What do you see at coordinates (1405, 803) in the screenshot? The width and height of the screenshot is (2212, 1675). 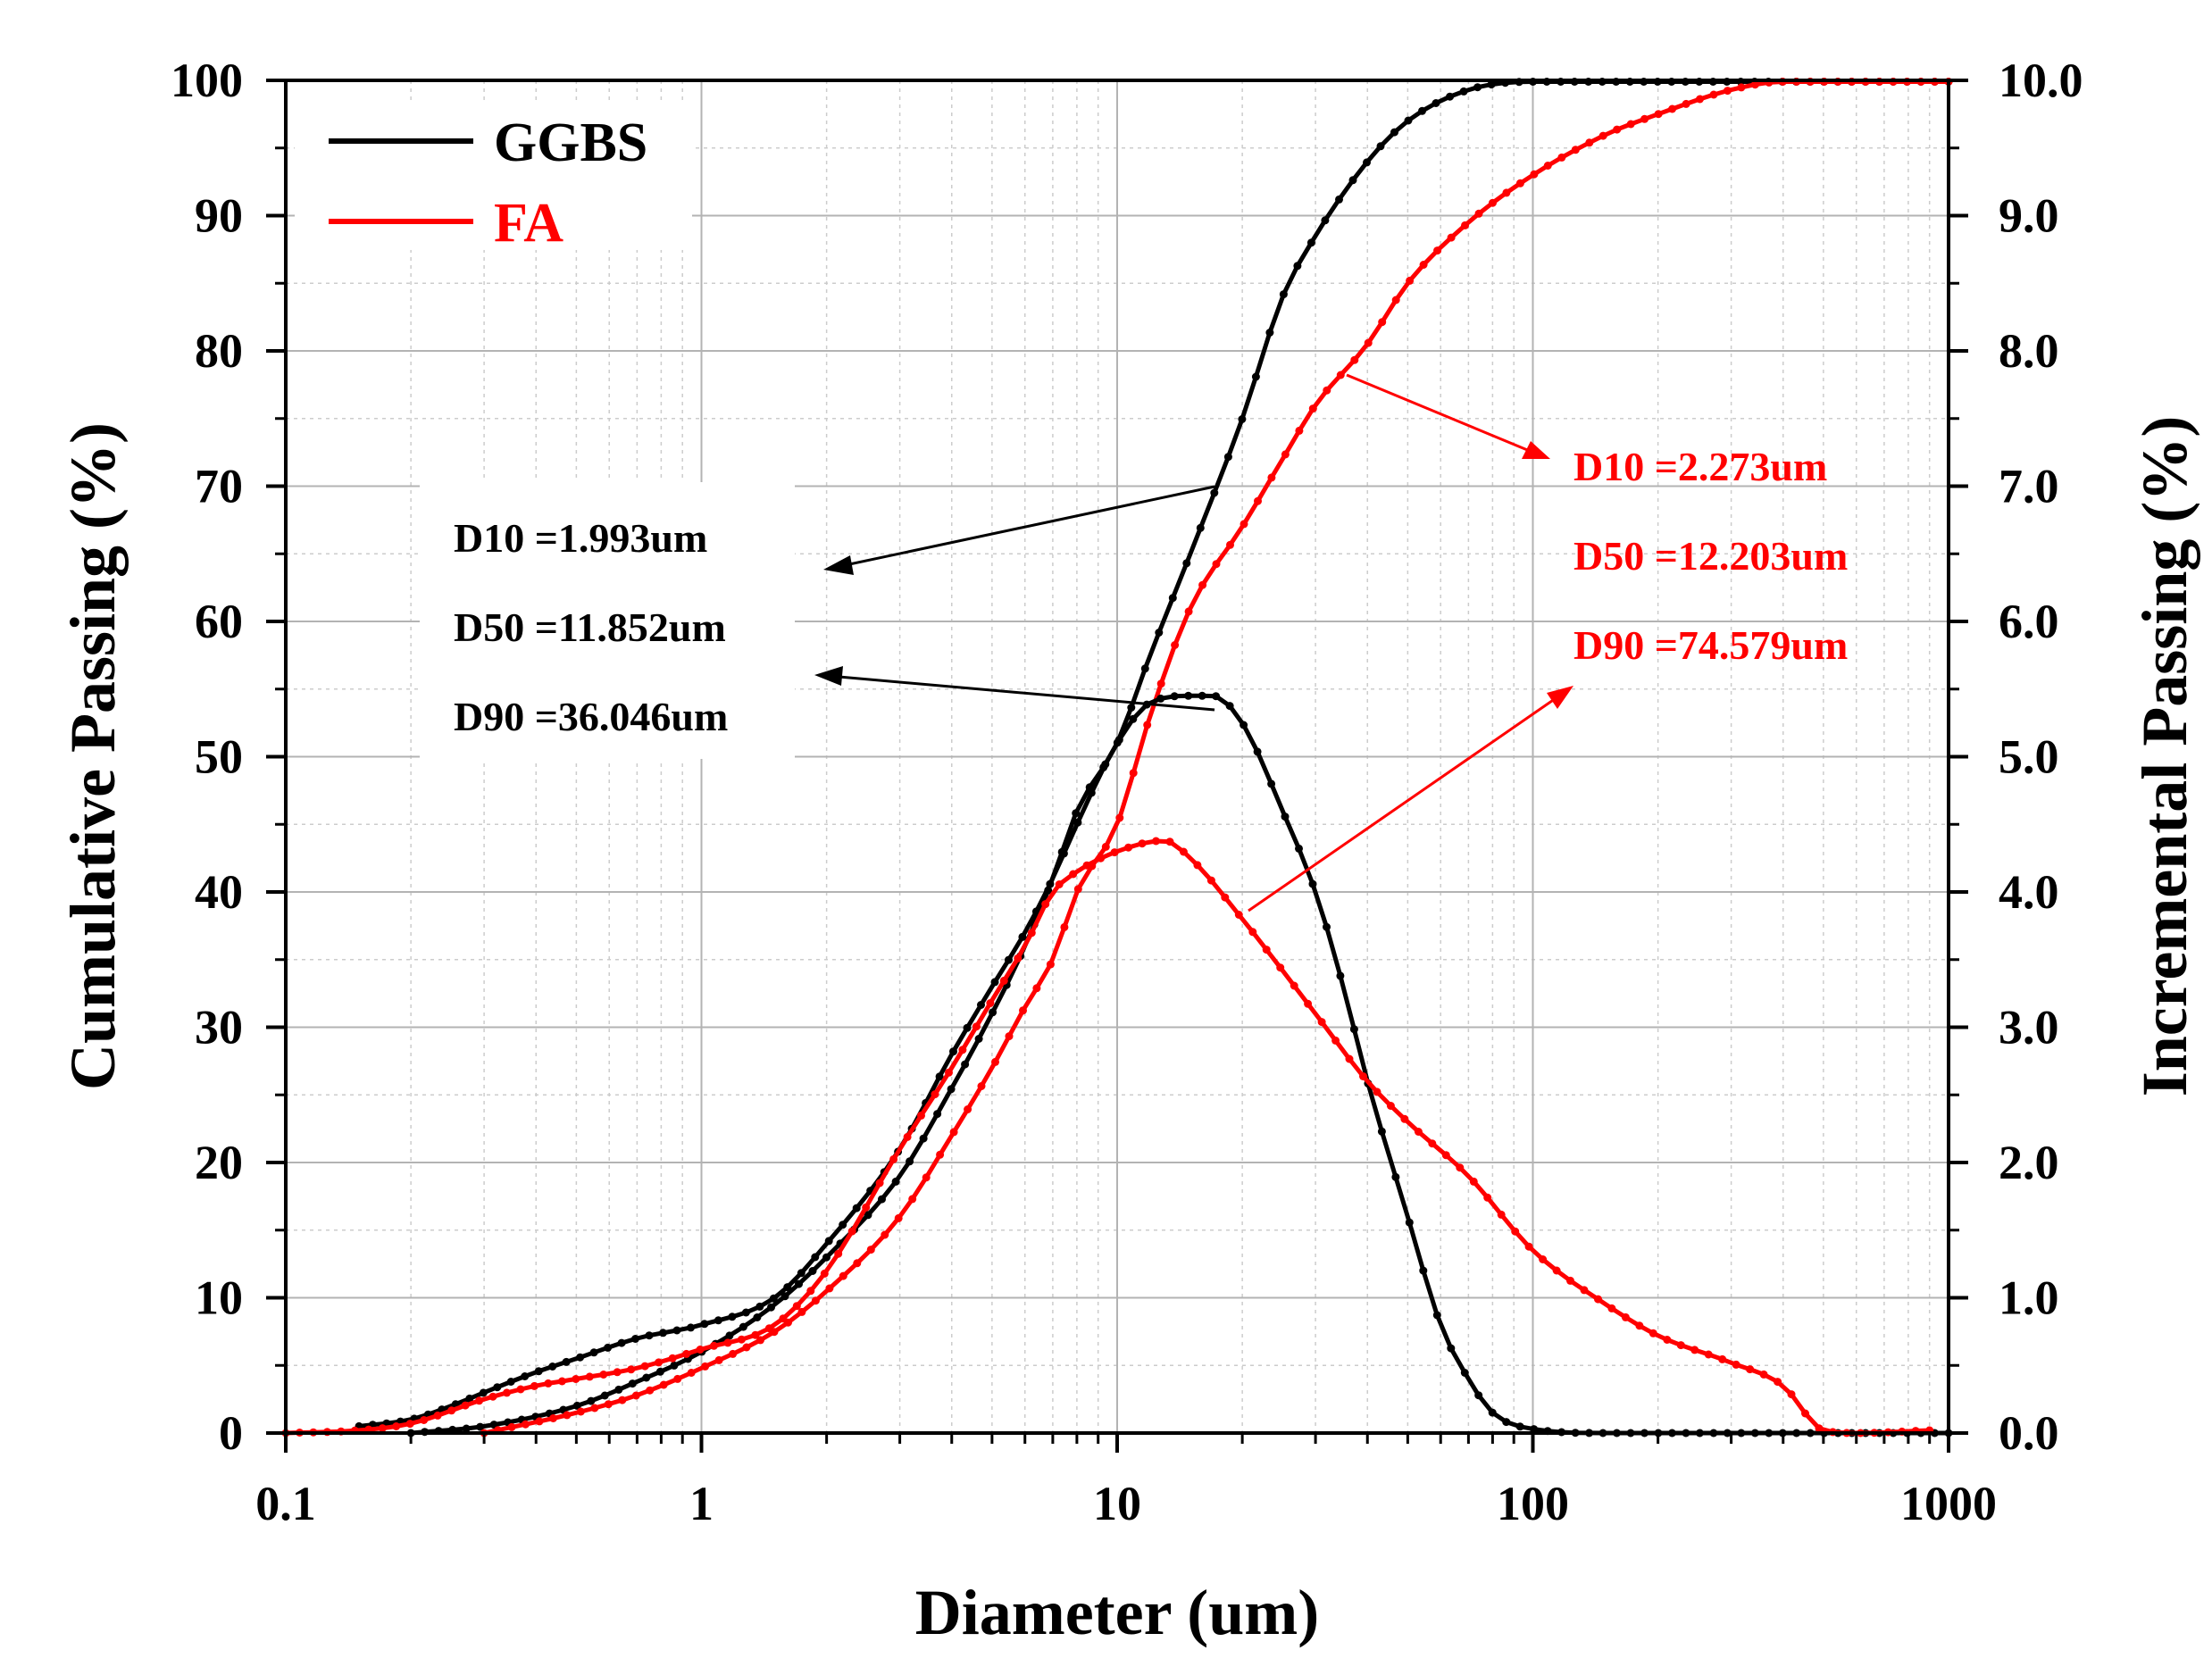 I see `fa-arrow-lower` at bounding box center [1405, 803].